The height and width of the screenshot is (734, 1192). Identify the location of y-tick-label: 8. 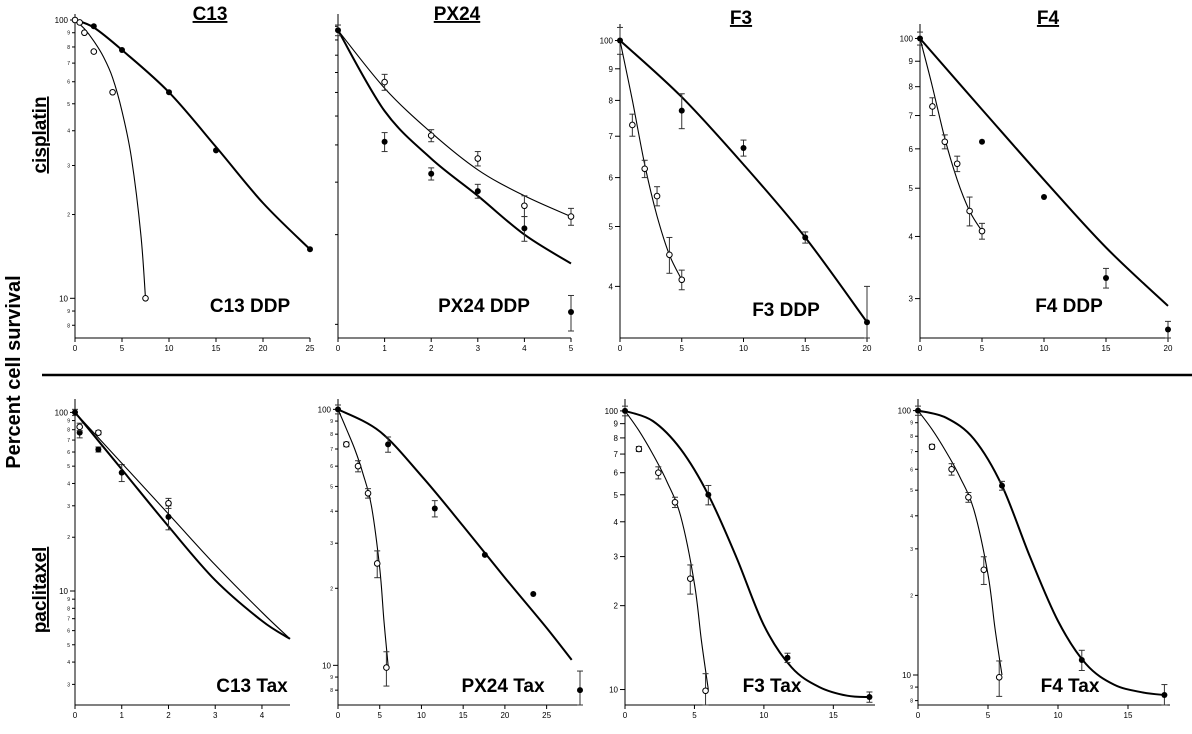
(911, 87).